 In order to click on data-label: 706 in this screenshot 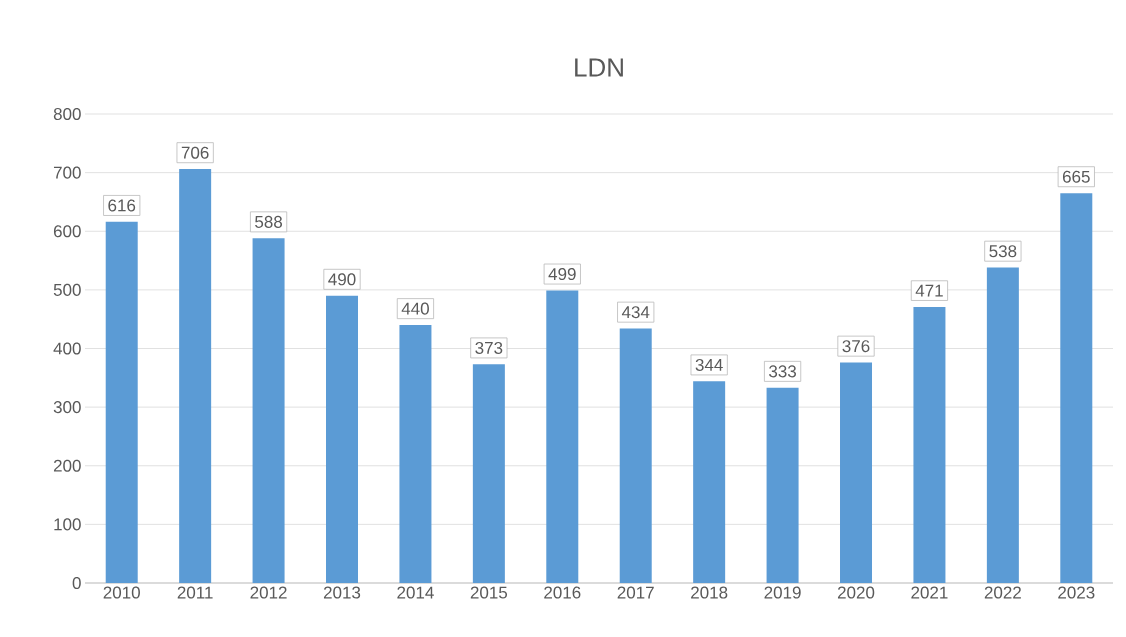, I will do `click(195, 152)`.